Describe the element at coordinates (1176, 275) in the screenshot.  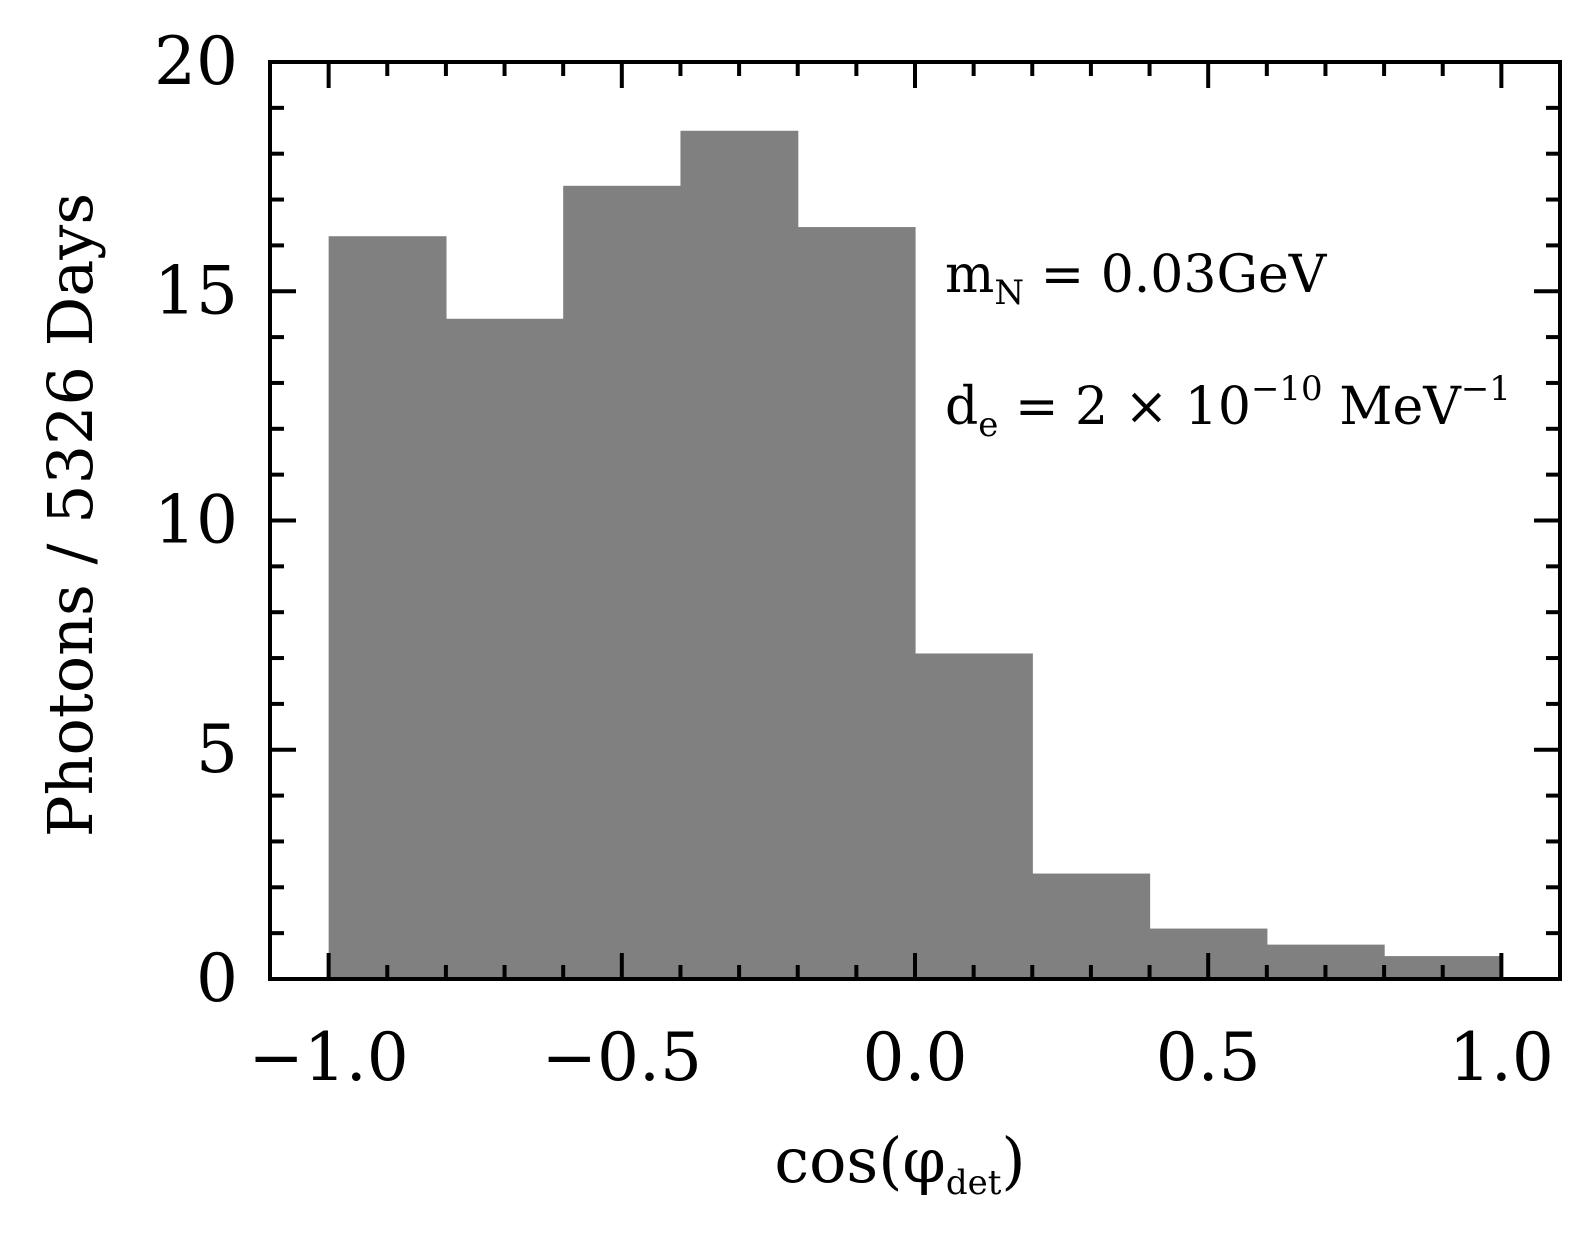
I see `mass-value: = 0.03GeV` at that location.